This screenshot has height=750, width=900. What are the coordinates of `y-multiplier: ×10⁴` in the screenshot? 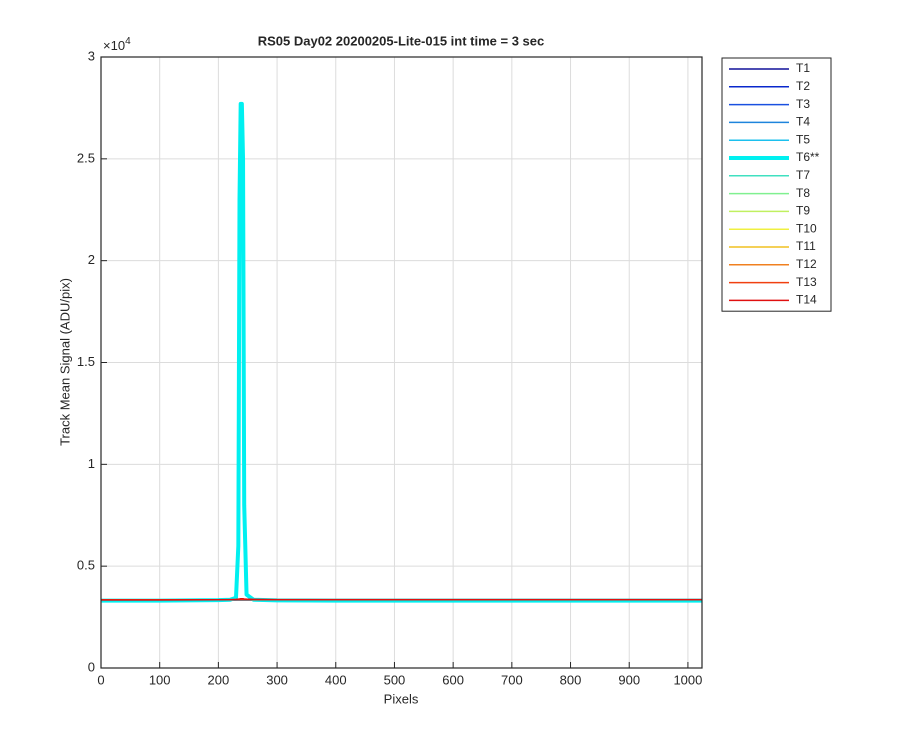 It's located at (117, 45).